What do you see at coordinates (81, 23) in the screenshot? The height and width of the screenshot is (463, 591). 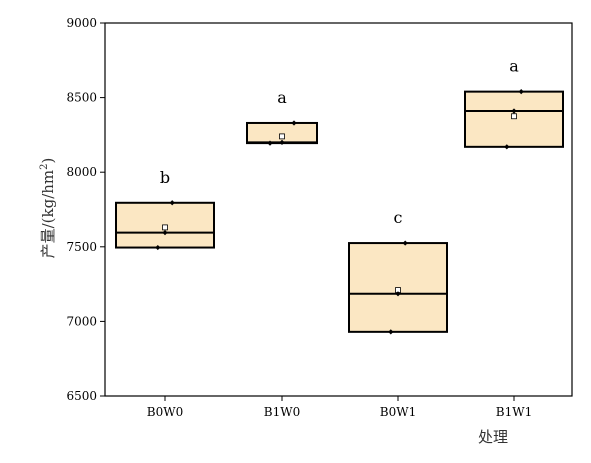 I see `y-tick-label: 9000` at bounding box center [81, 23].